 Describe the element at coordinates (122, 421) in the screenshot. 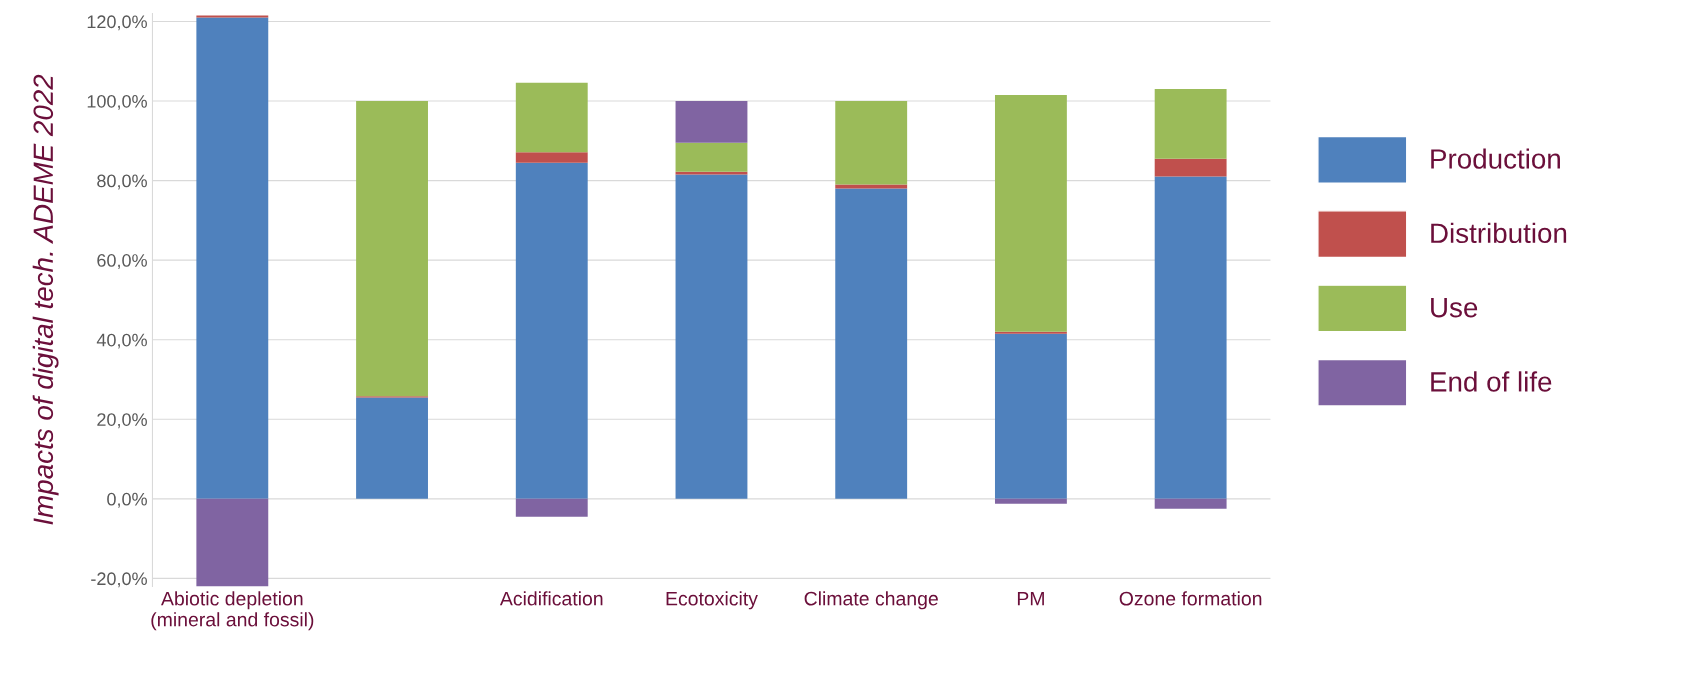

I see `y-tick-label: 20,0%` at that location.